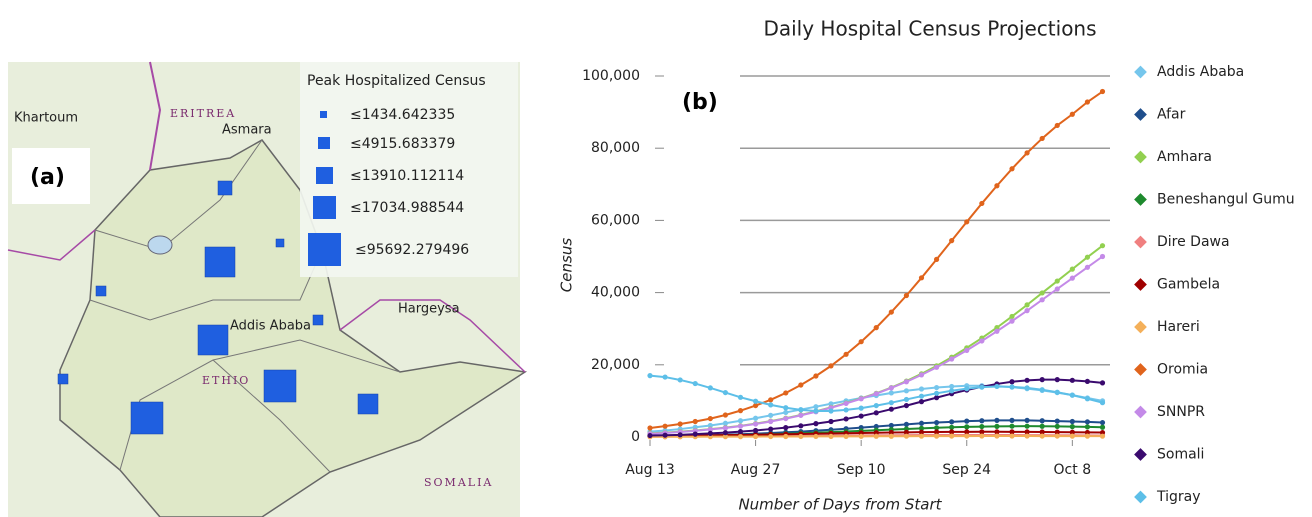 Image resolution: width=1312 pixels, height=517 pixels. Describe the element at coordinates (396, 81) in the screenshot. I see `map-legend-title: Peak Hospitalized Census` at that location.